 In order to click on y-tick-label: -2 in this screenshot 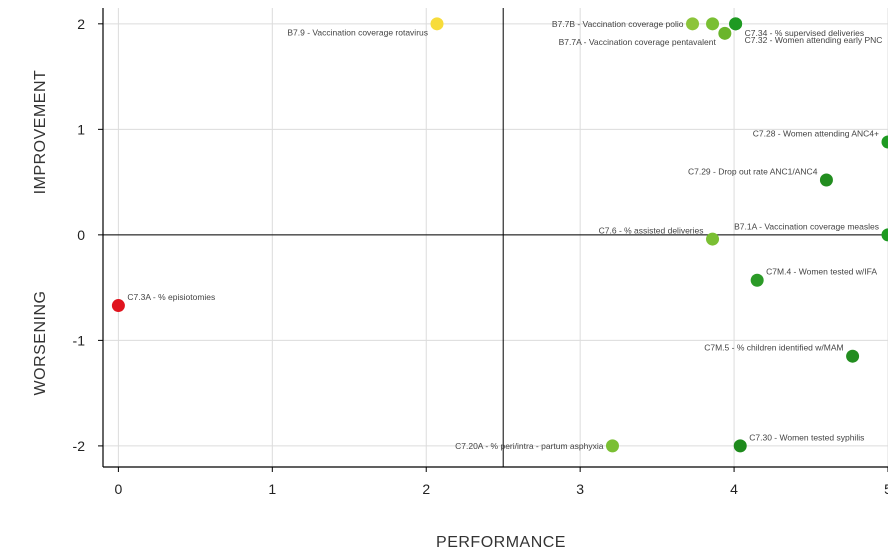, I will do `click(79, 446)`.